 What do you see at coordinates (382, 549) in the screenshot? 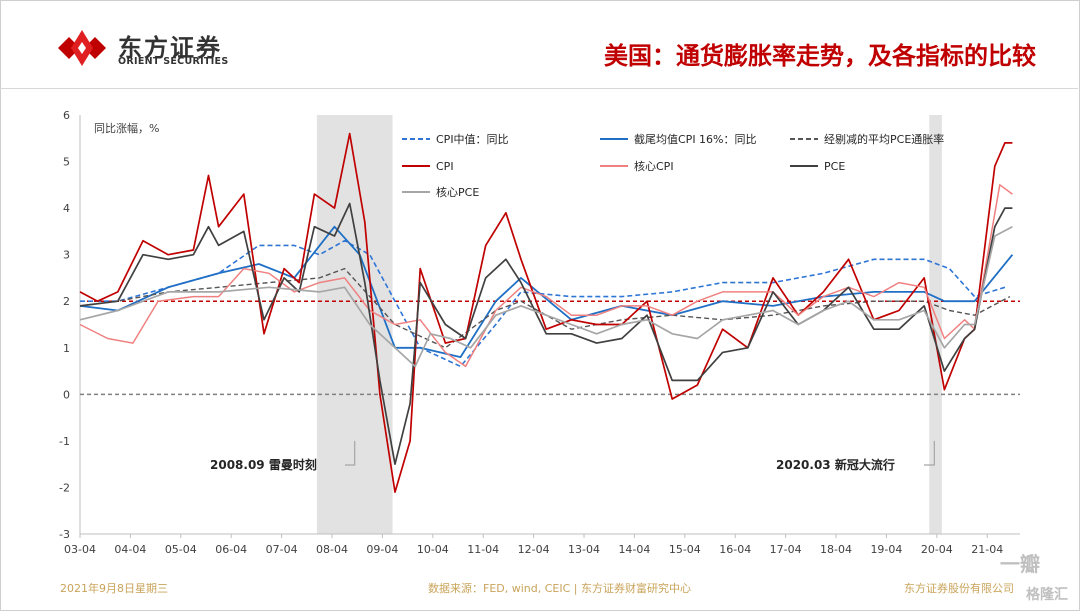
I see `x-tick-label-09-04: 09-04` at bounding box center [382, 549].